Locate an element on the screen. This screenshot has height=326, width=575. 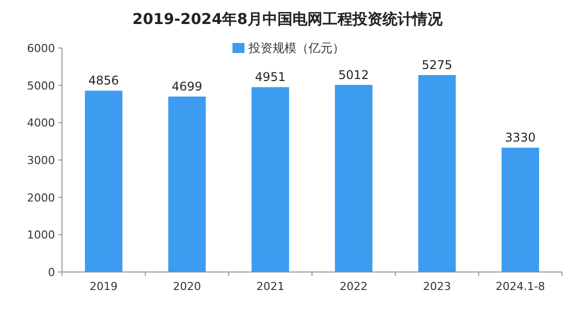
legend-label: 投资规模（亿元） is located at coordinates (296, 48).